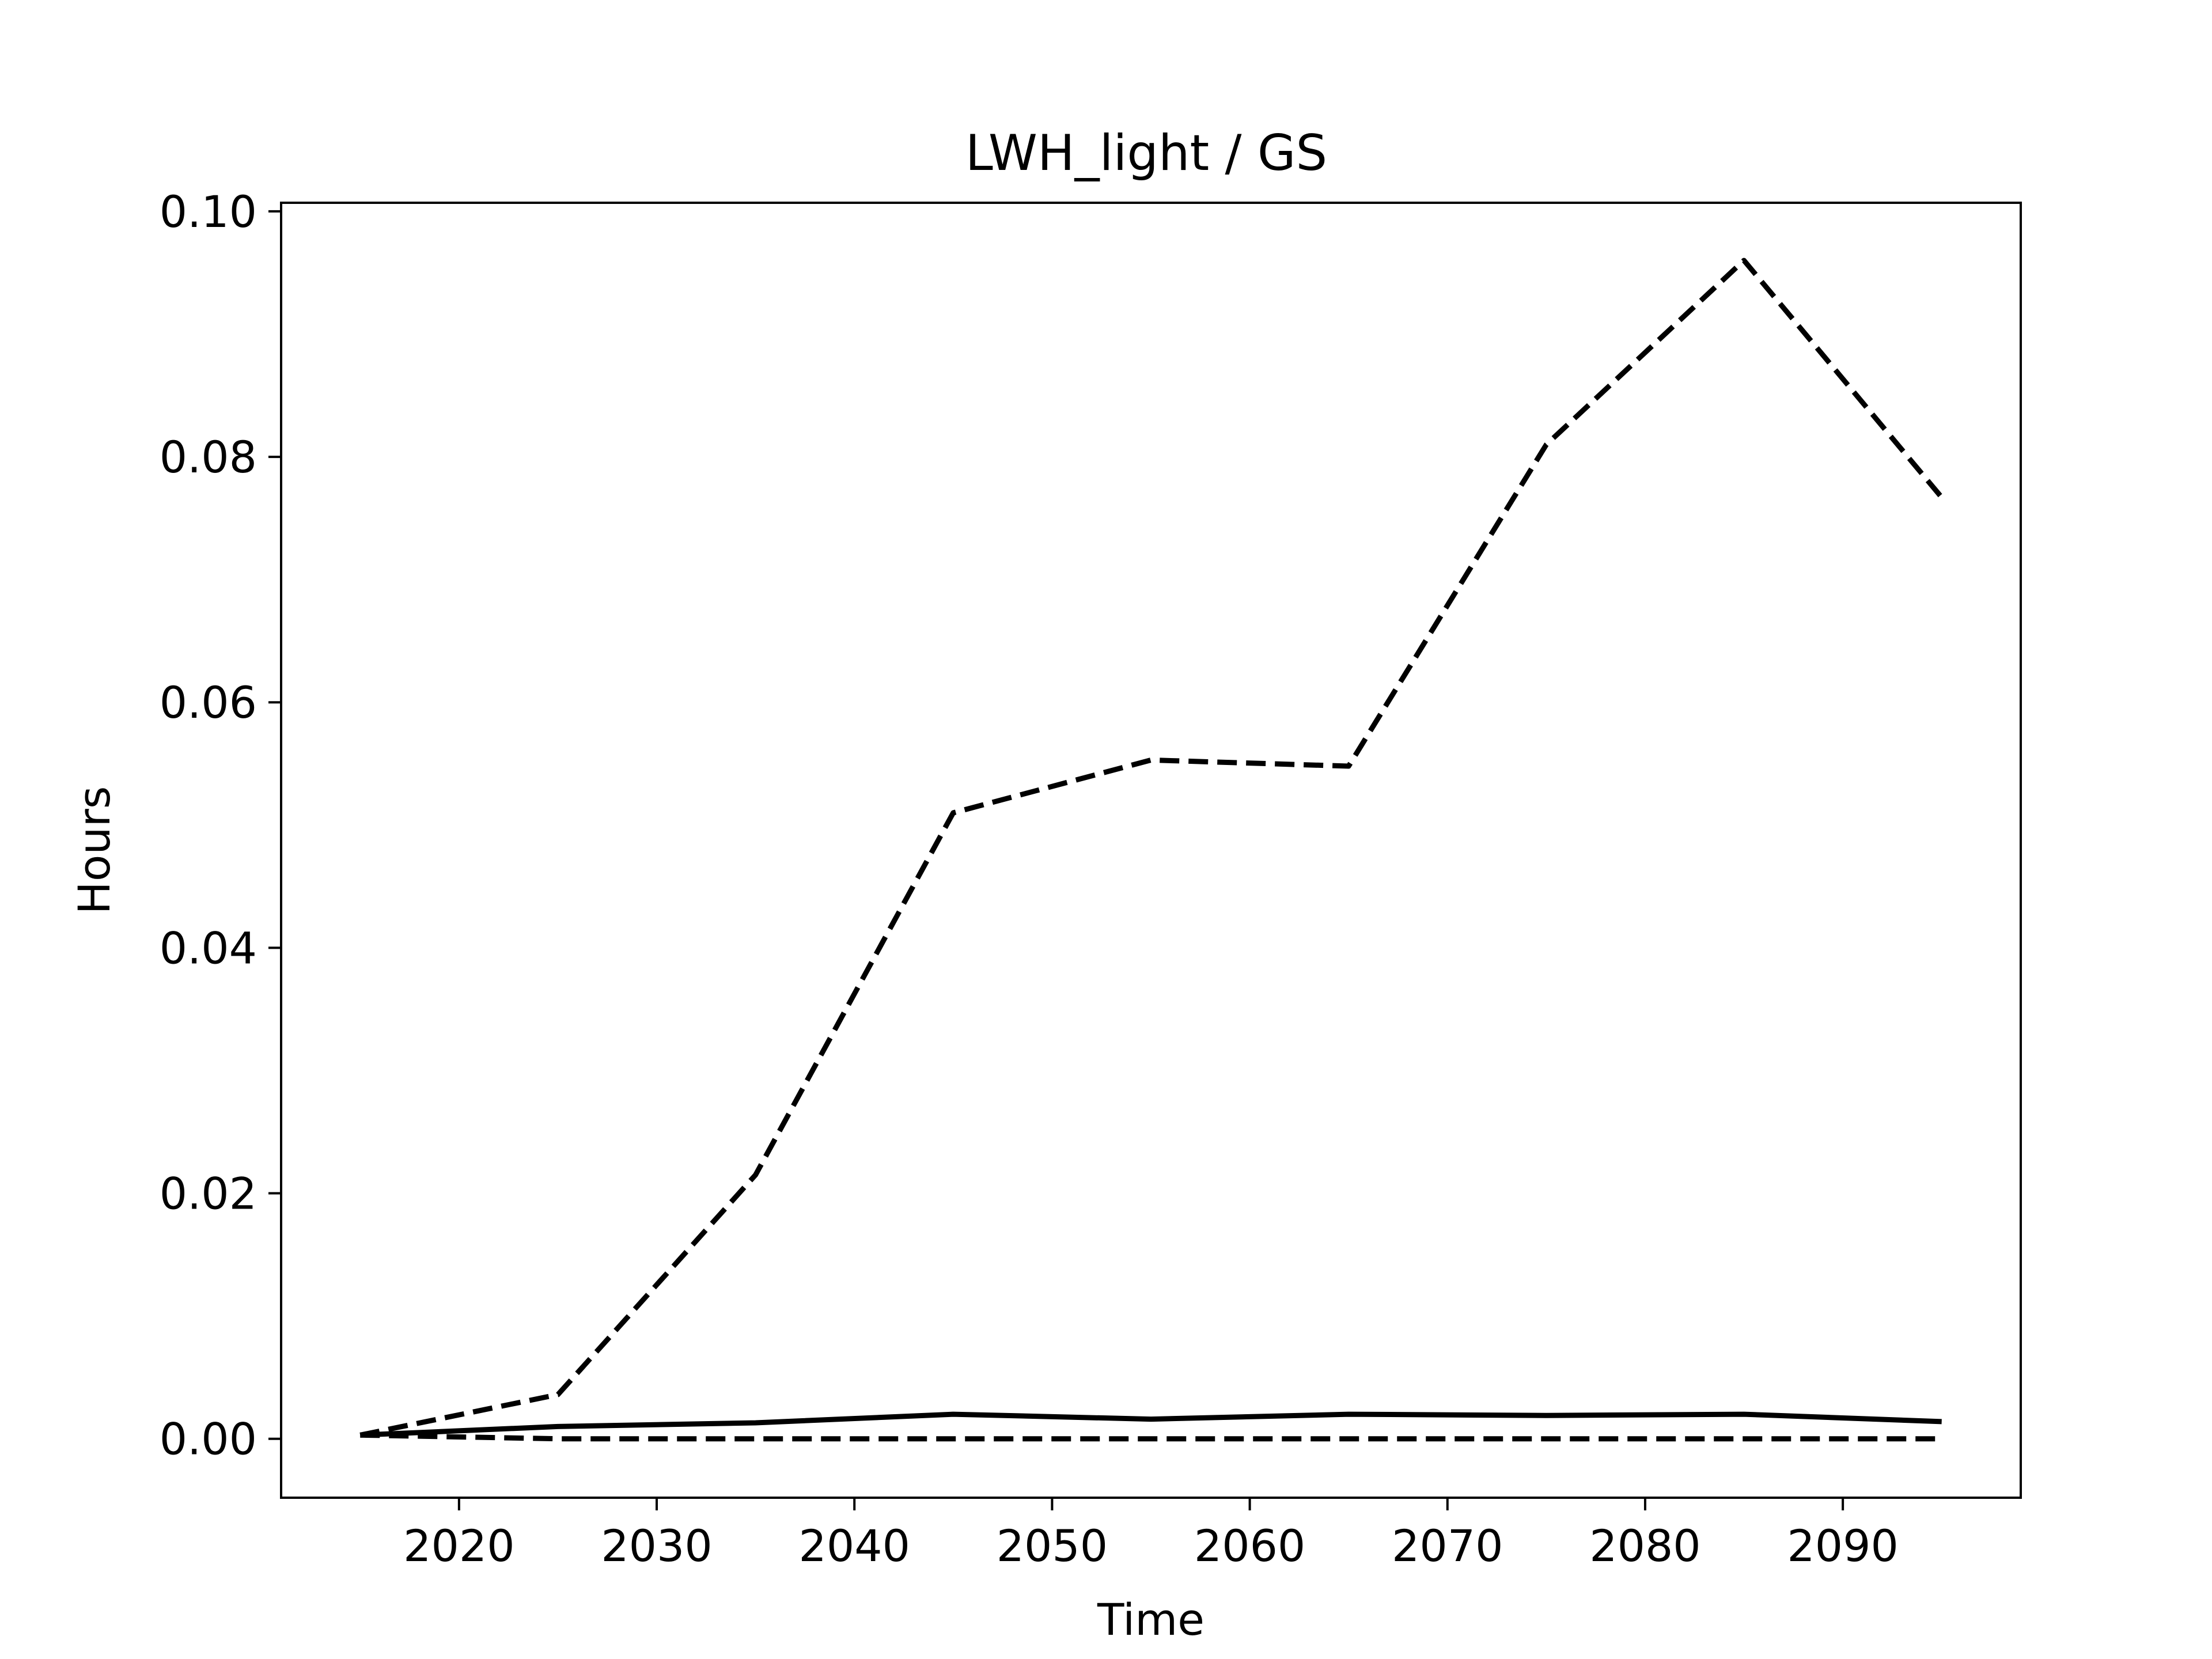 This screenshot has height=1659, width=2212. Describe the element at coordinates (208, 702) in the screenshot. I see `y-tick-label: 0.06` at that location.